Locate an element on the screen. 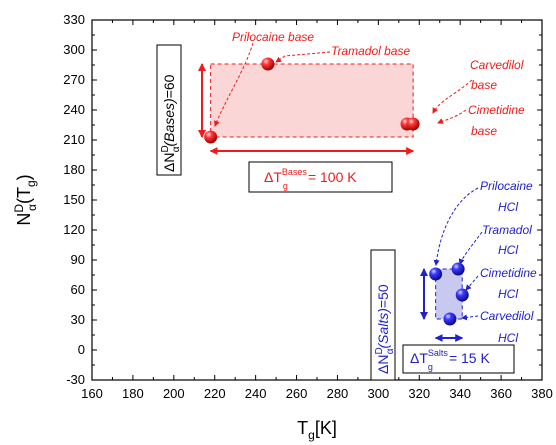 This screenshot has width=556, height=445. label-prilocaine-hcl-2: HCl is located at coordinates (508, 207).